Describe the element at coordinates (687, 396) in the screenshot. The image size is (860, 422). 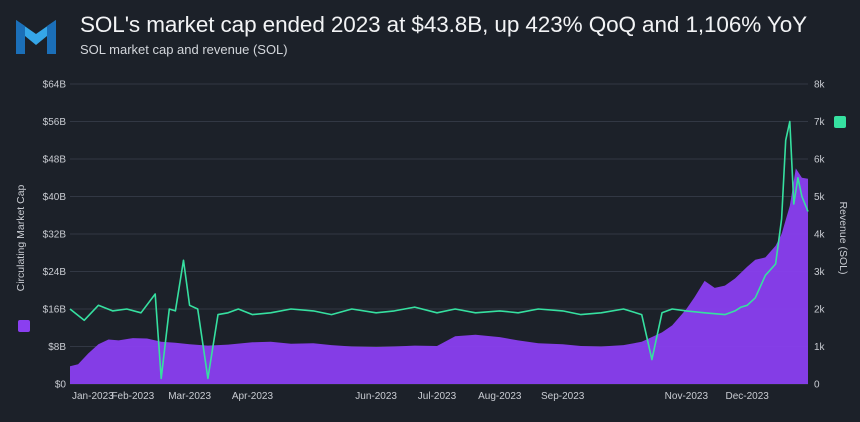
I see `x-tick-label: Nov-2023` at that location.